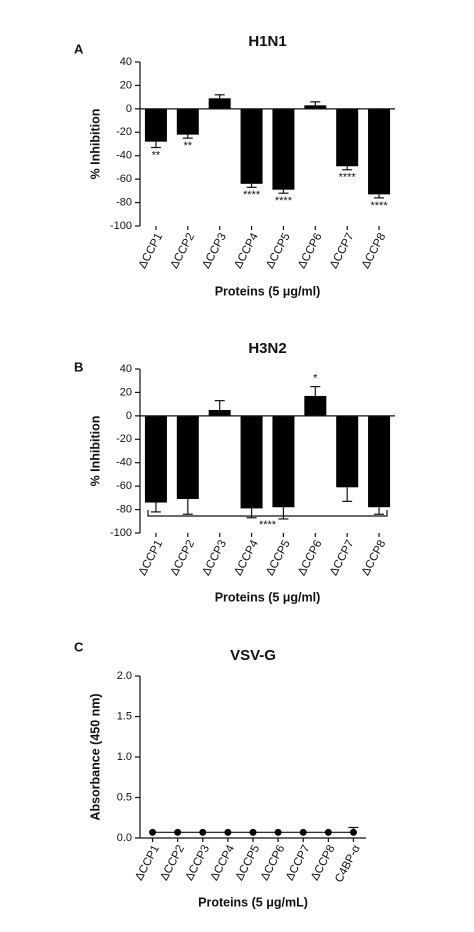  What do you see at coordinates (267, 348) in the screenshot?
I see `chart-title: H3N2` at bounding box center [267, 348].